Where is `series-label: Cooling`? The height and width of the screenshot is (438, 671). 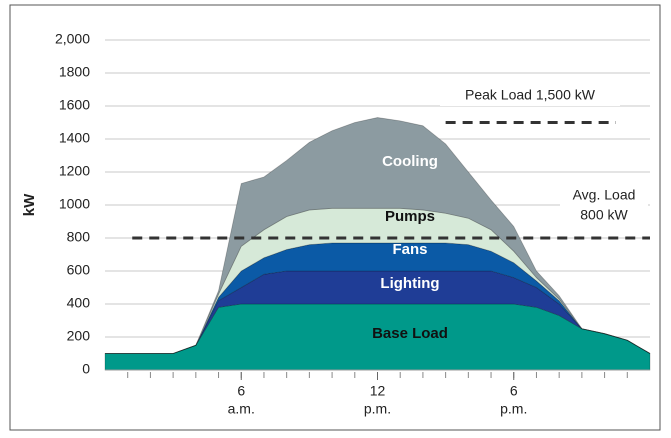 series-label: Cooling is located at coordinates (410, 161).